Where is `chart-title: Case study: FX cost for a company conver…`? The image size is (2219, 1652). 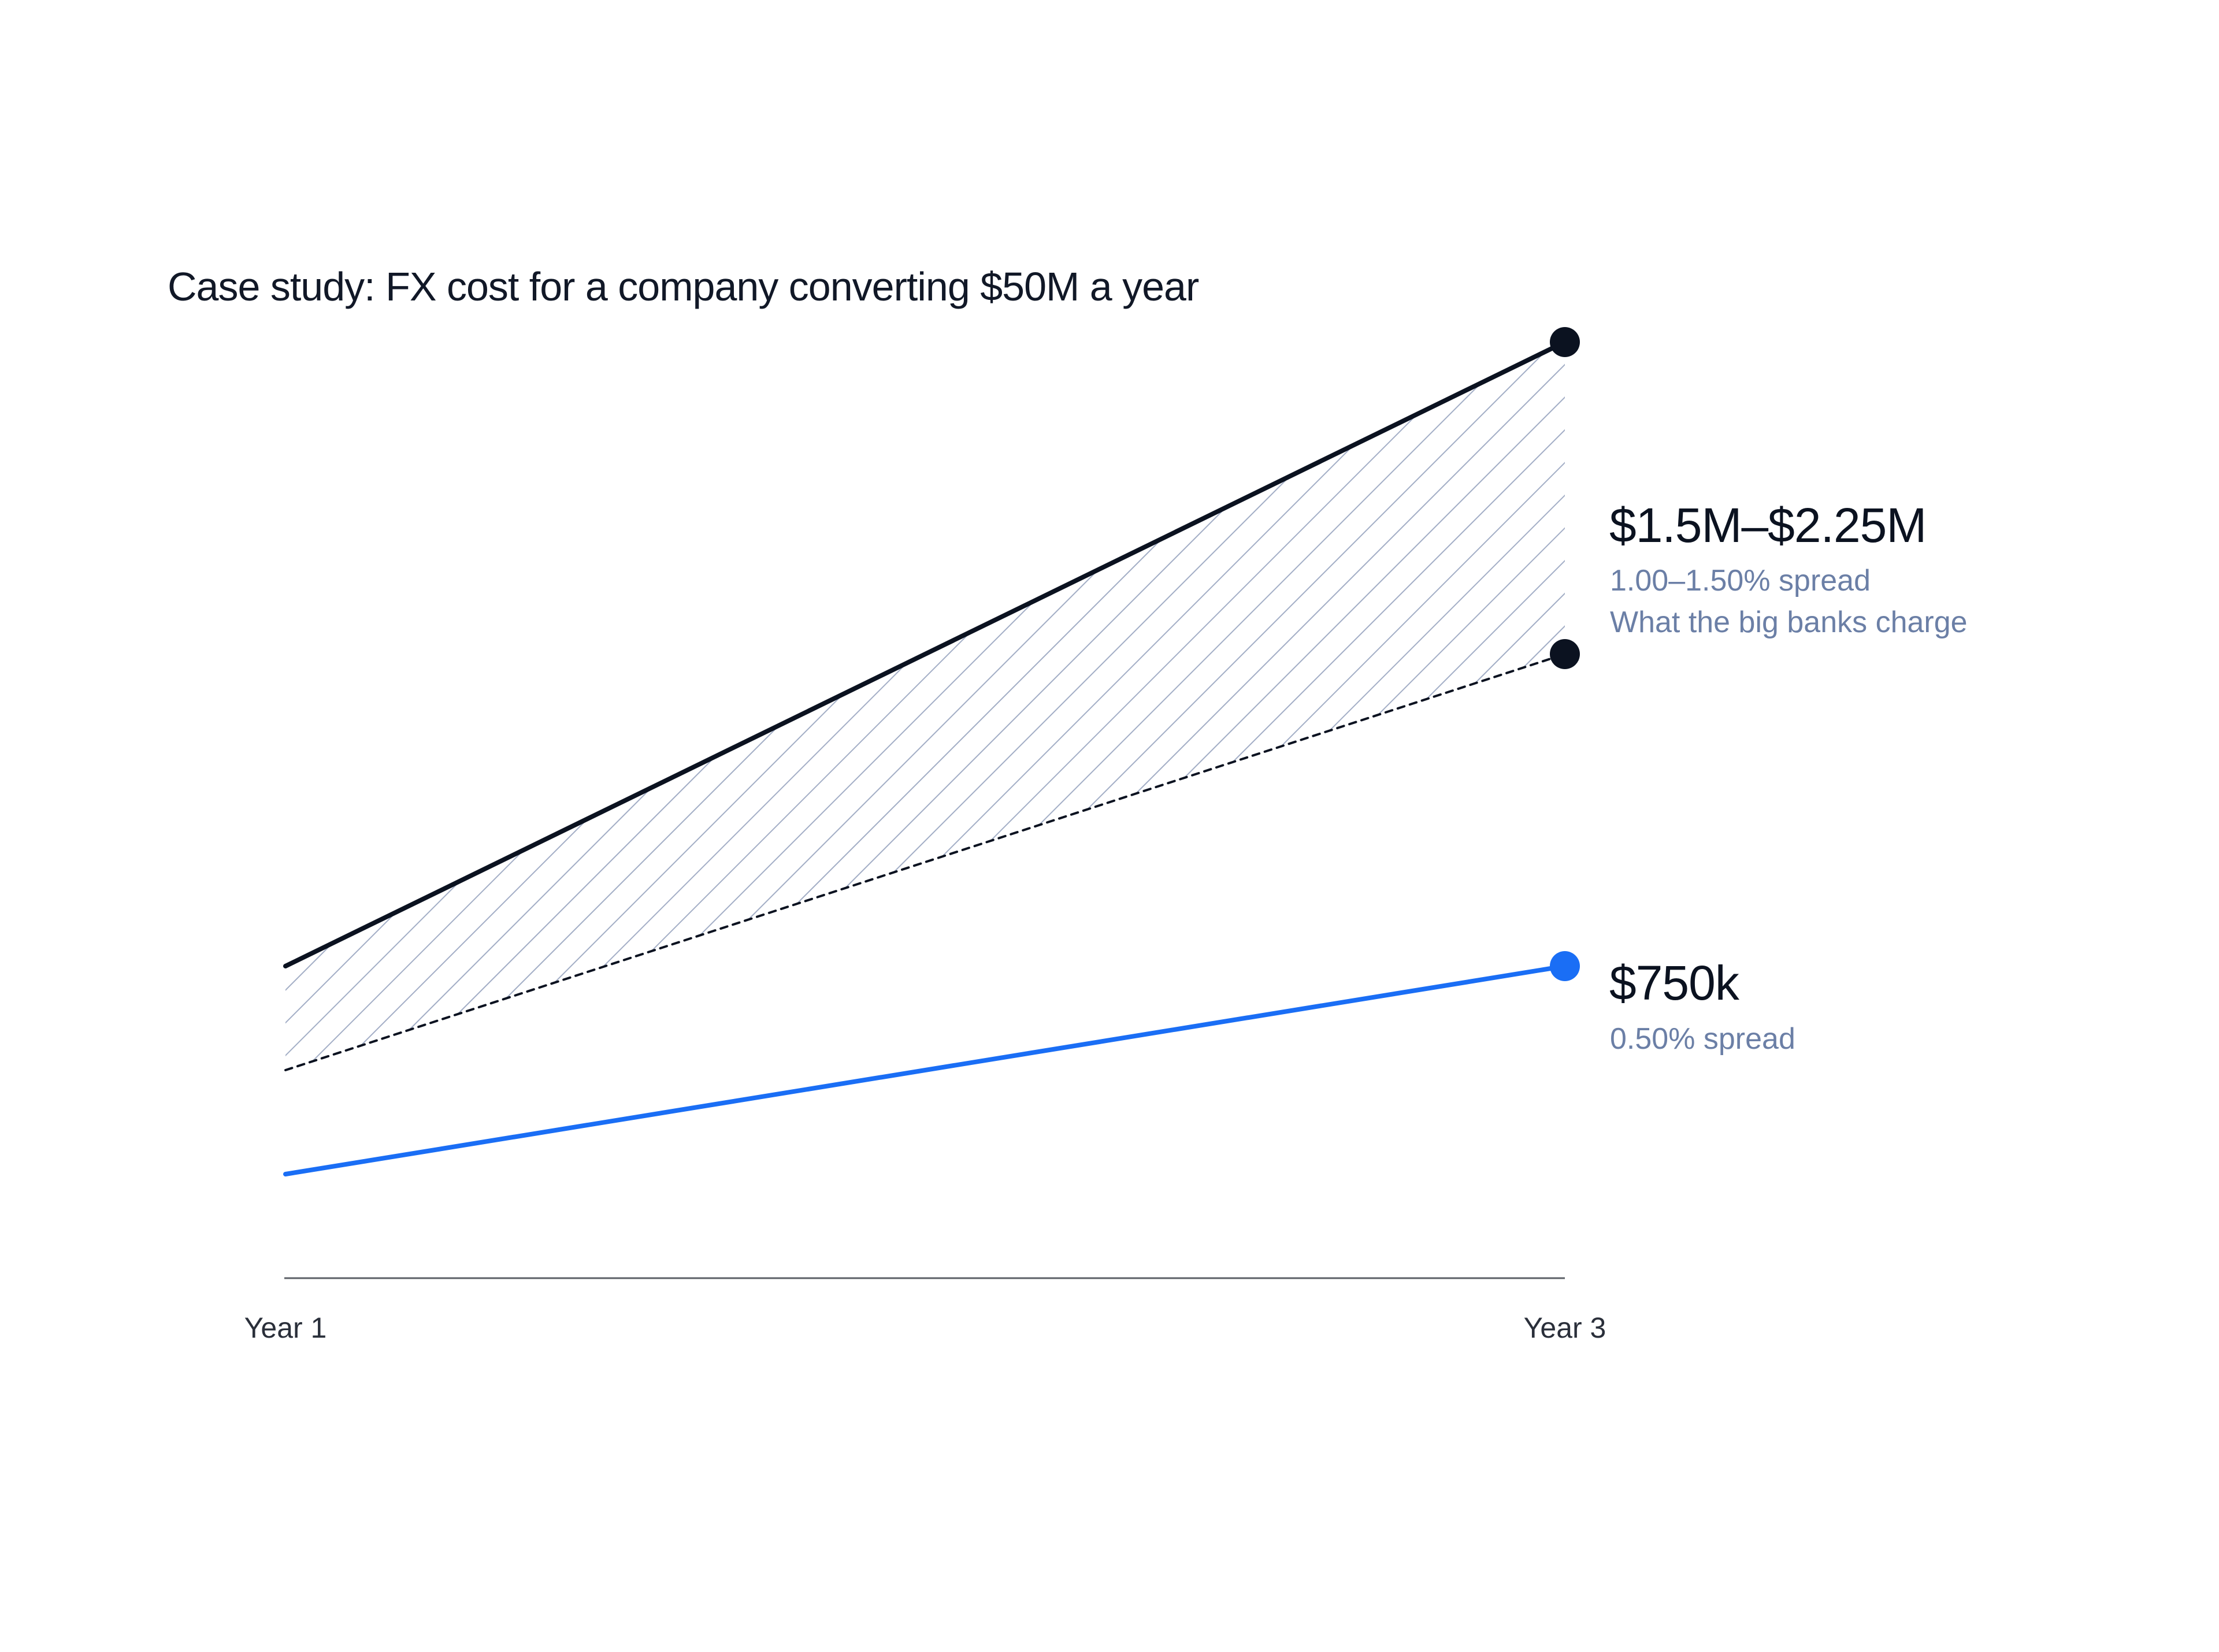 chart-title: Case study: FX cost for a company conver… is located at coordinates (683, 286).